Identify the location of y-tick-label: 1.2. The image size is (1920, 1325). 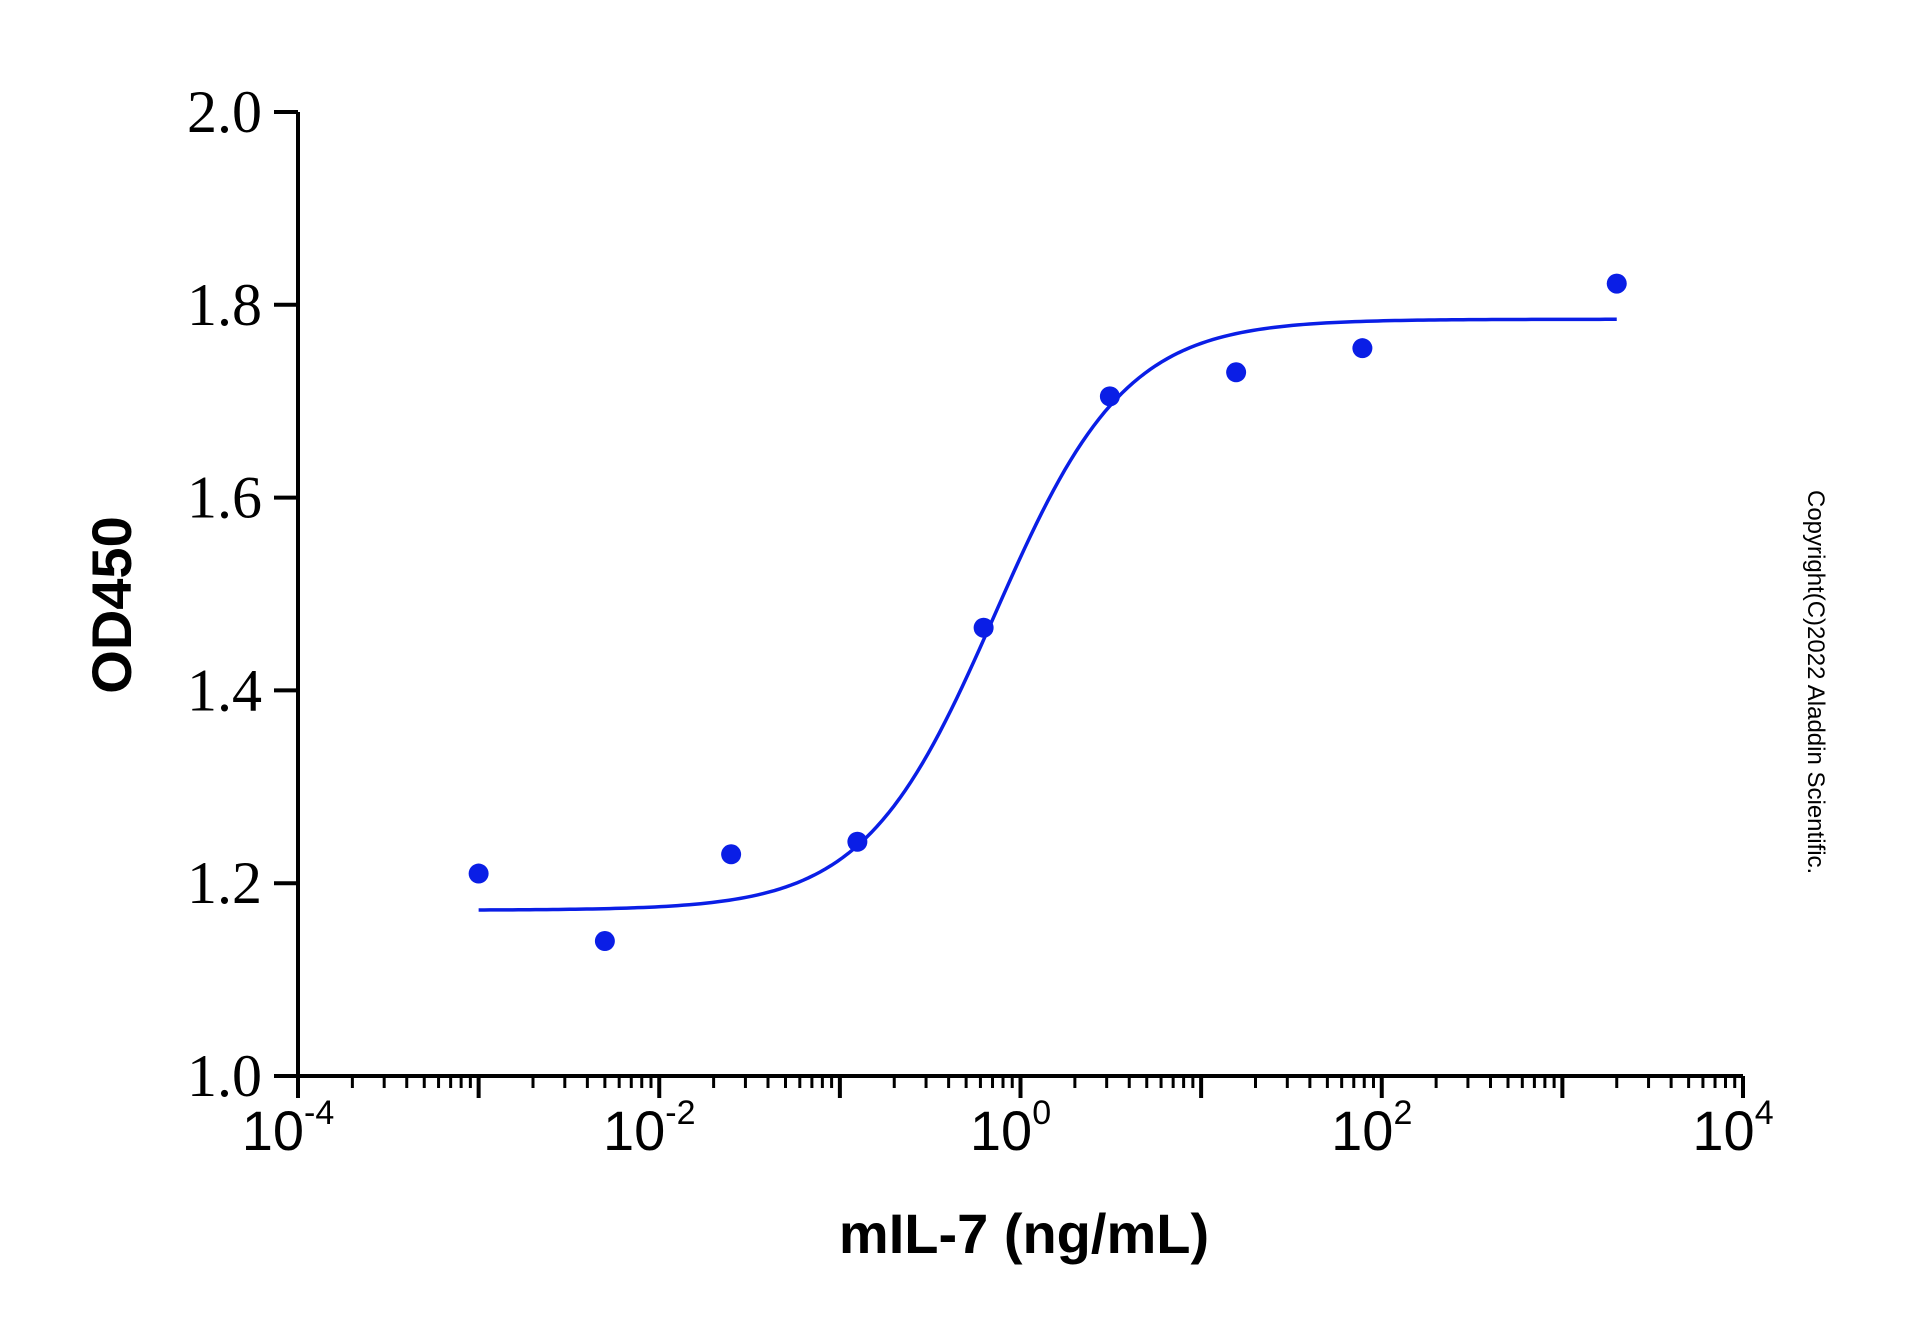
(224, 883).